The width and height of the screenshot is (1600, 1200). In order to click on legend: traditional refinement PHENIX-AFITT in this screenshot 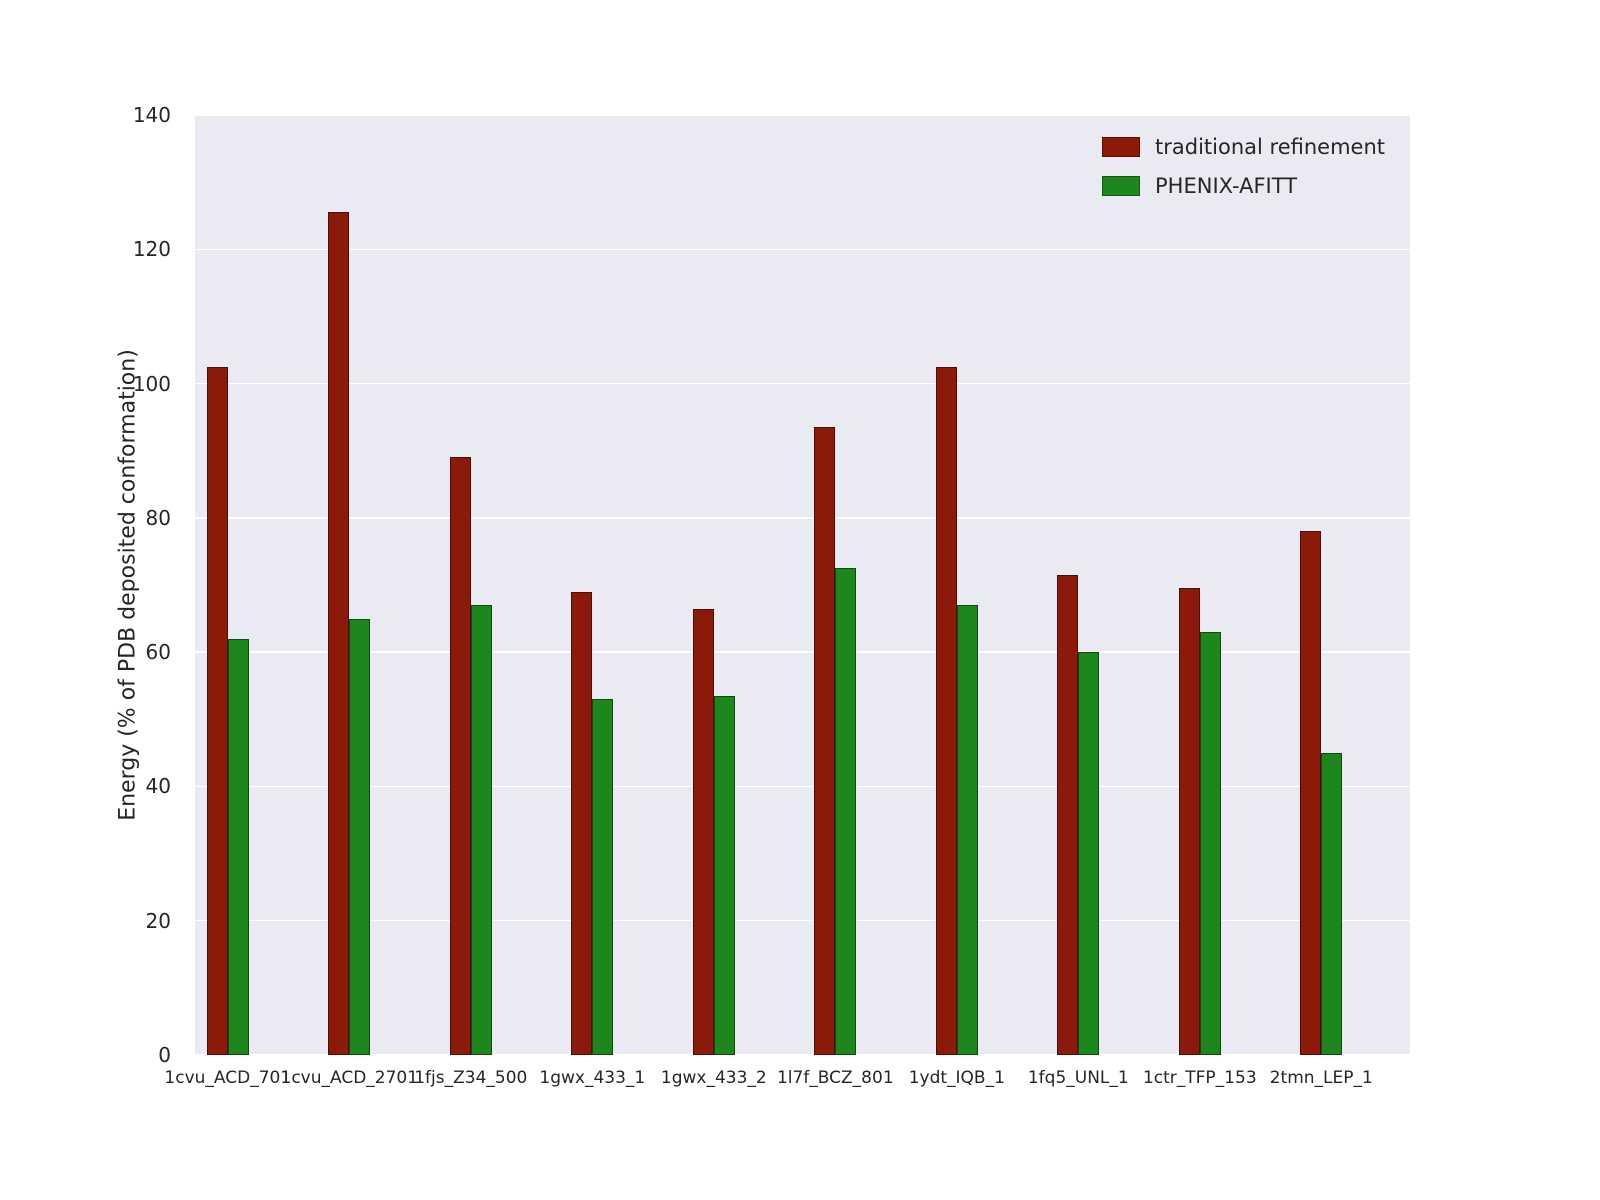, I will do `click(1243, 166)`.